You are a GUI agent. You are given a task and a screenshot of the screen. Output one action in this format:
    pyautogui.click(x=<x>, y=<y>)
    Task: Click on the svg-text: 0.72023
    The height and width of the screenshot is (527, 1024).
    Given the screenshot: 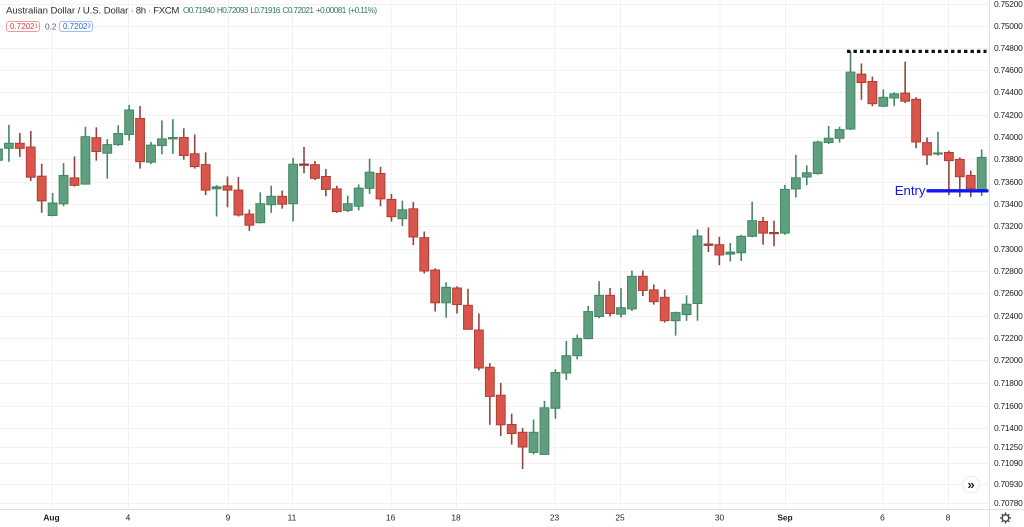 What is the action you would take?
    pyautogui.click(x=77, y=26)
    